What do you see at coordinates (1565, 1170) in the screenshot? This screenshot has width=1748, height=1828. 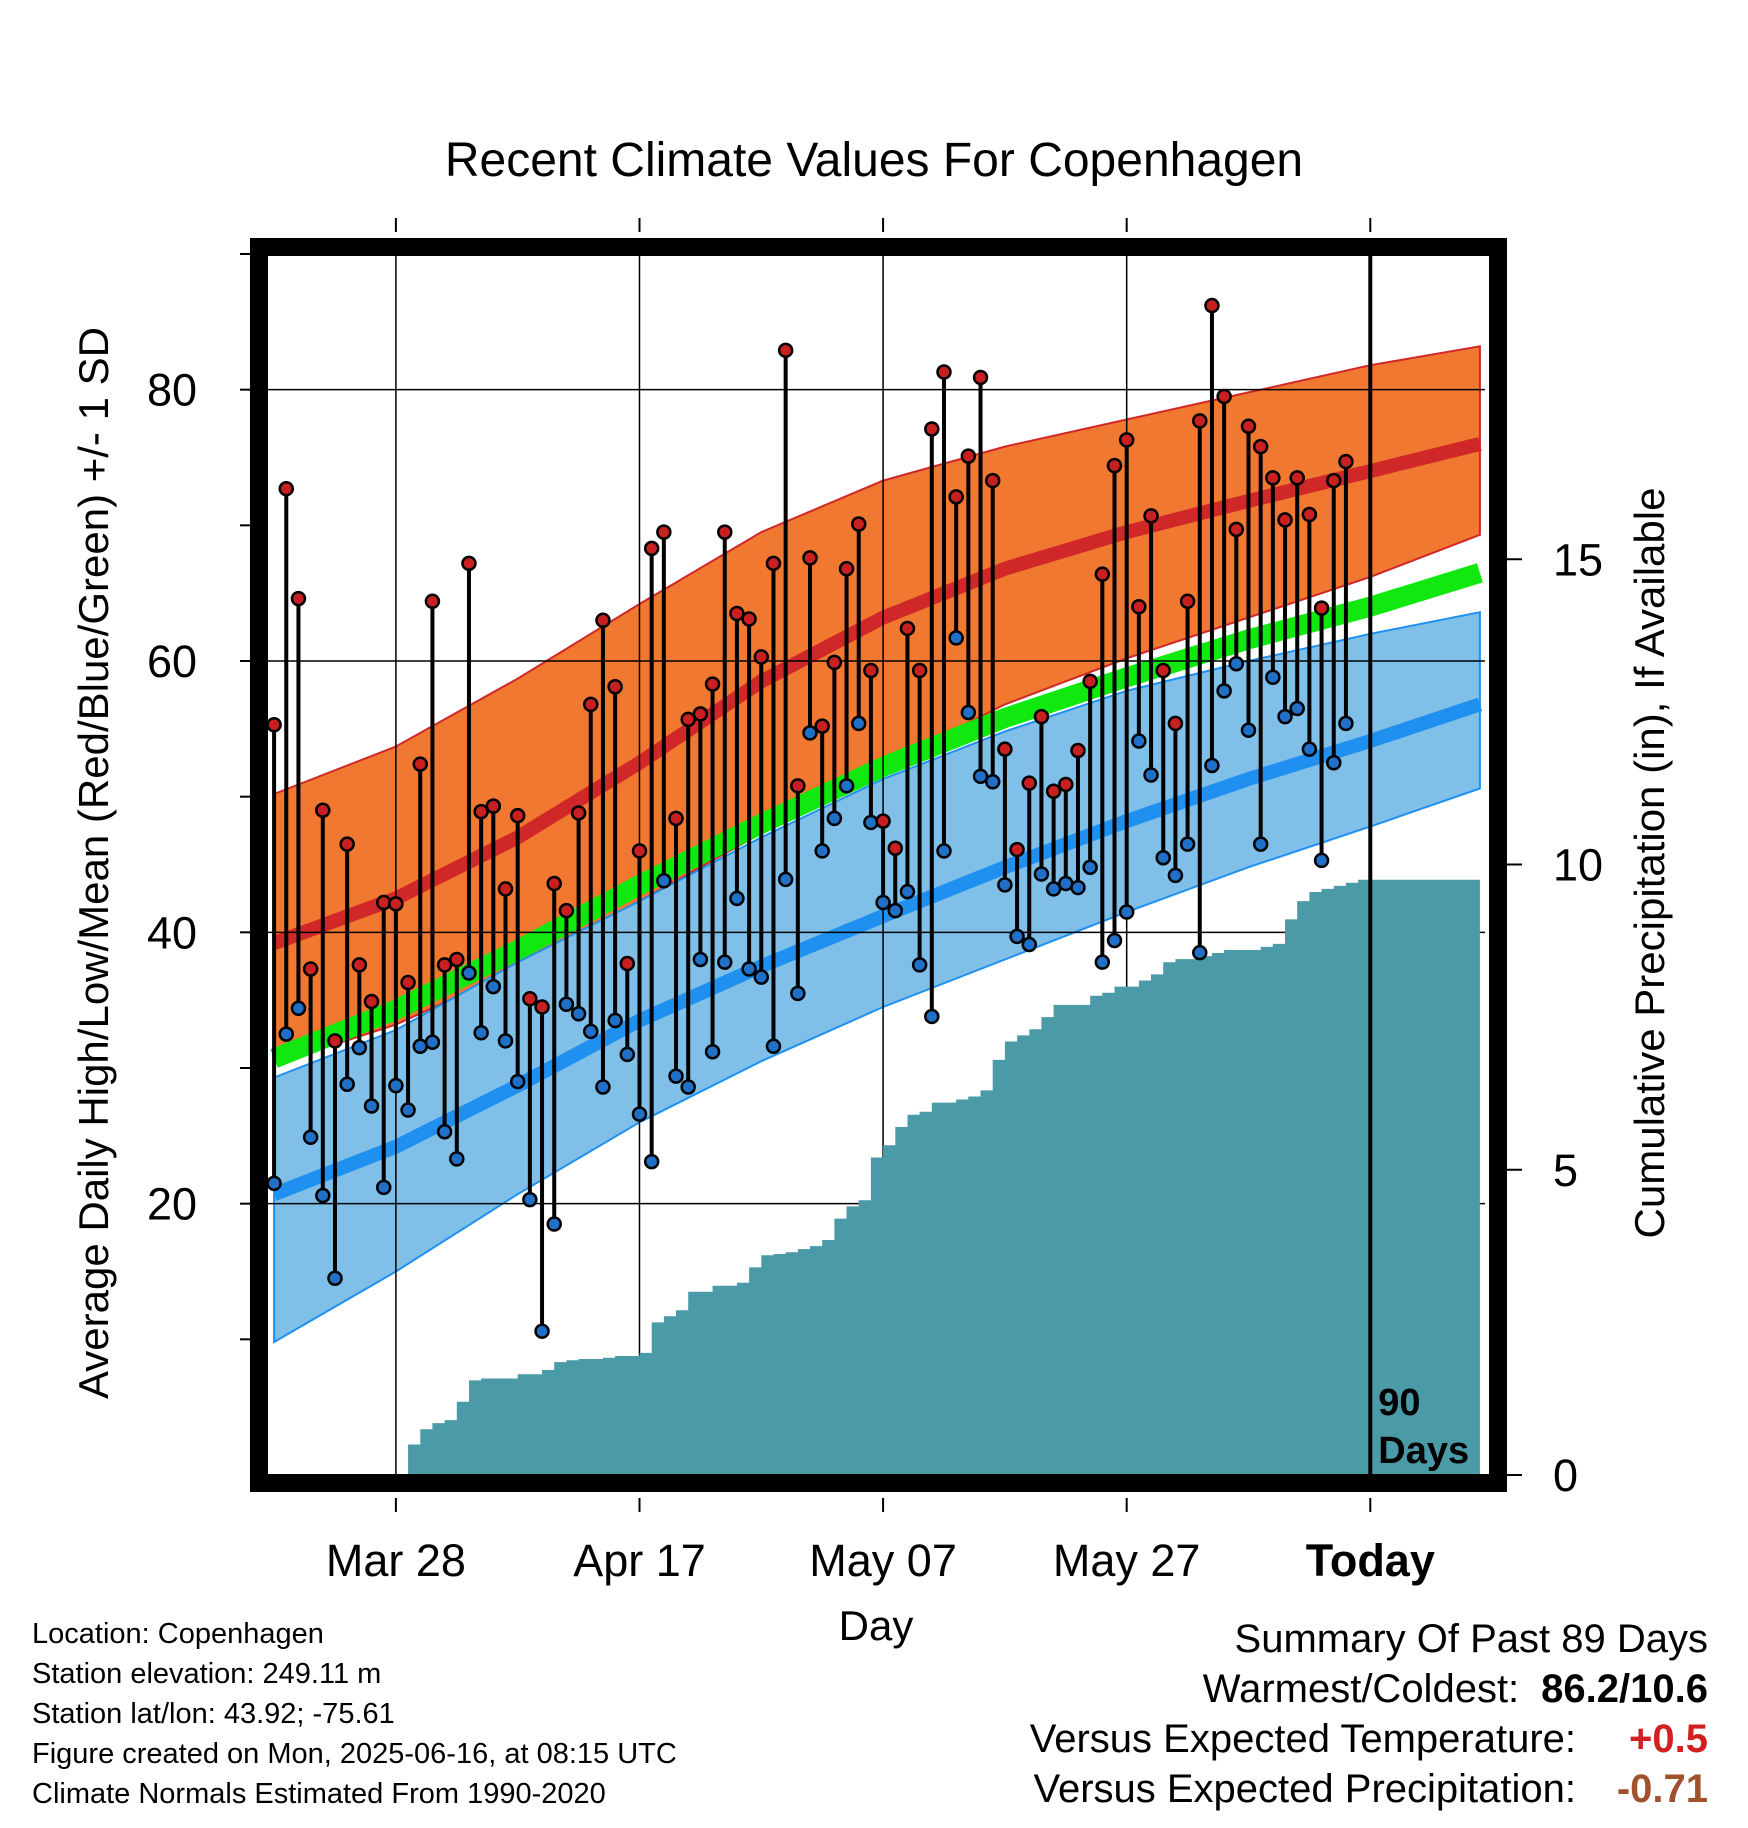 I see `y2-tick-label: 5` at bounding box center [1565, 1170].